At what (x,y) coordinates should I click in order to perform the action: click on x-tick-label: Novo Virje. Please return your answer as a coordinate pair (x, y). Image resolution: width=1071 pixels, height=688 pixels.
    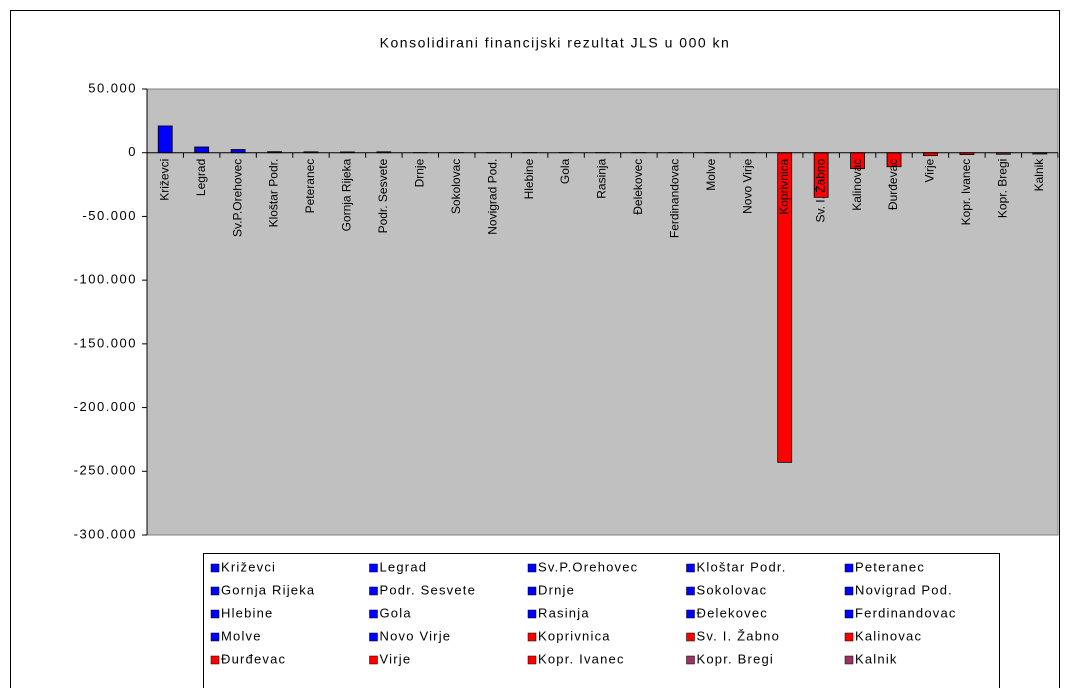
    Looking at the image, I should click on (747, 185).